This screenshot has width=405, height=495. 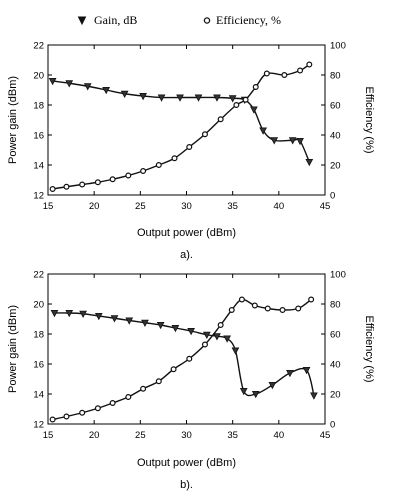 I want to click on y2-tick-label: 40, so click(x=335, y=136).